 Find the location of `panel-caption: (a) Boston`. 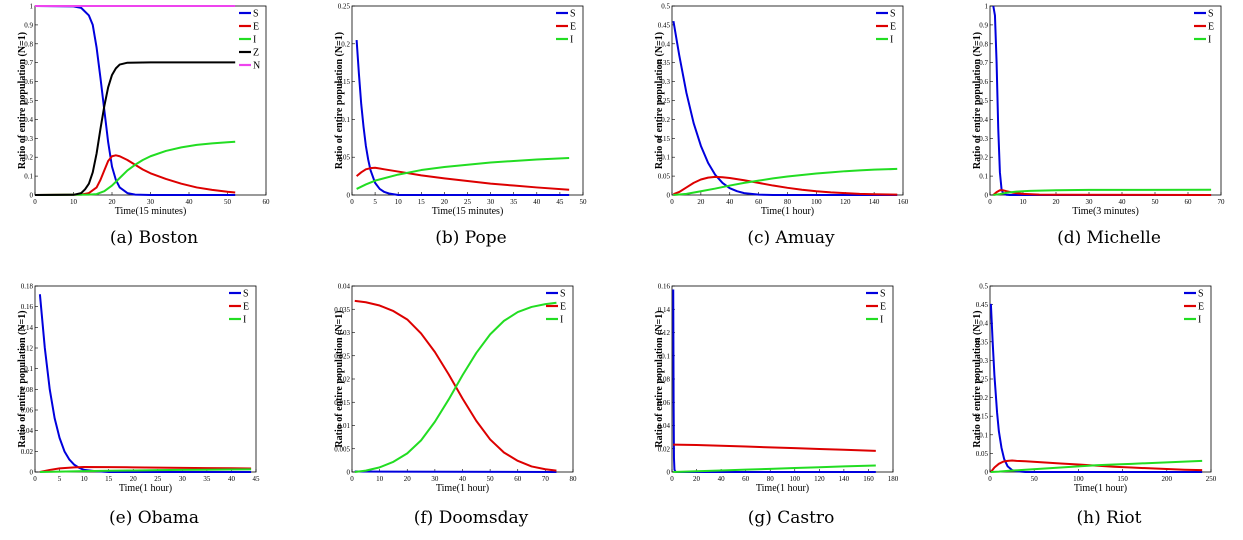

panel-caption: (a) Boston is located at coordinates (154, 238).